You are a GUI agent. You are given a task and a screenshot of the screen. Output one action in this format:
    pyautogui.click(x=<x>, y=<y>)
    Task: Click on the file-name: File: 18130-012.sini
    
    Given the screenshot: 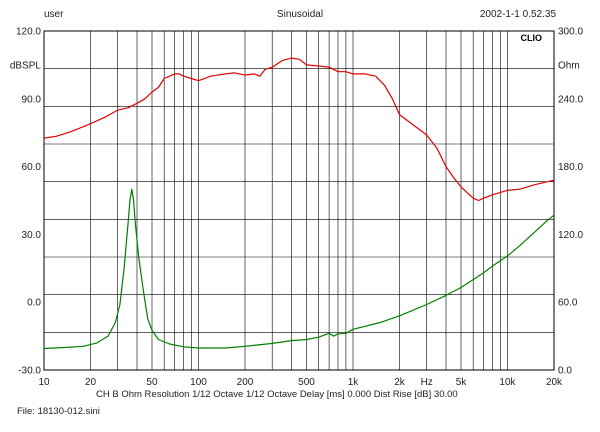 What is the action you would take?
    pyautogui.click(x=58, y=411)
    